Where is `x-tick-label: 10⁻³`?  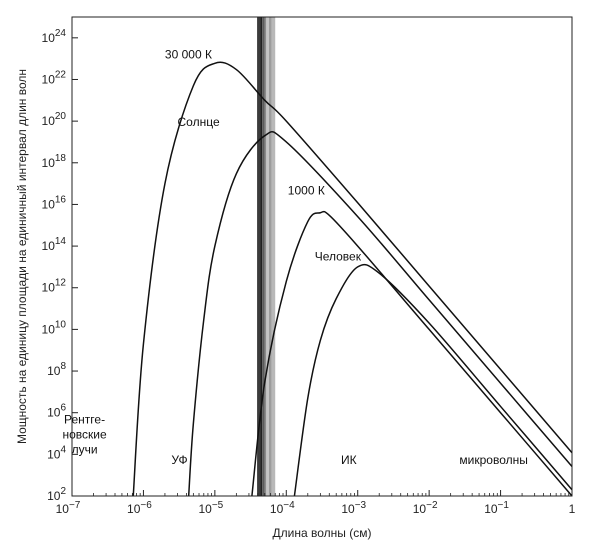
x-tick-label: 10⁻³ is located at coordinates (353, 508).